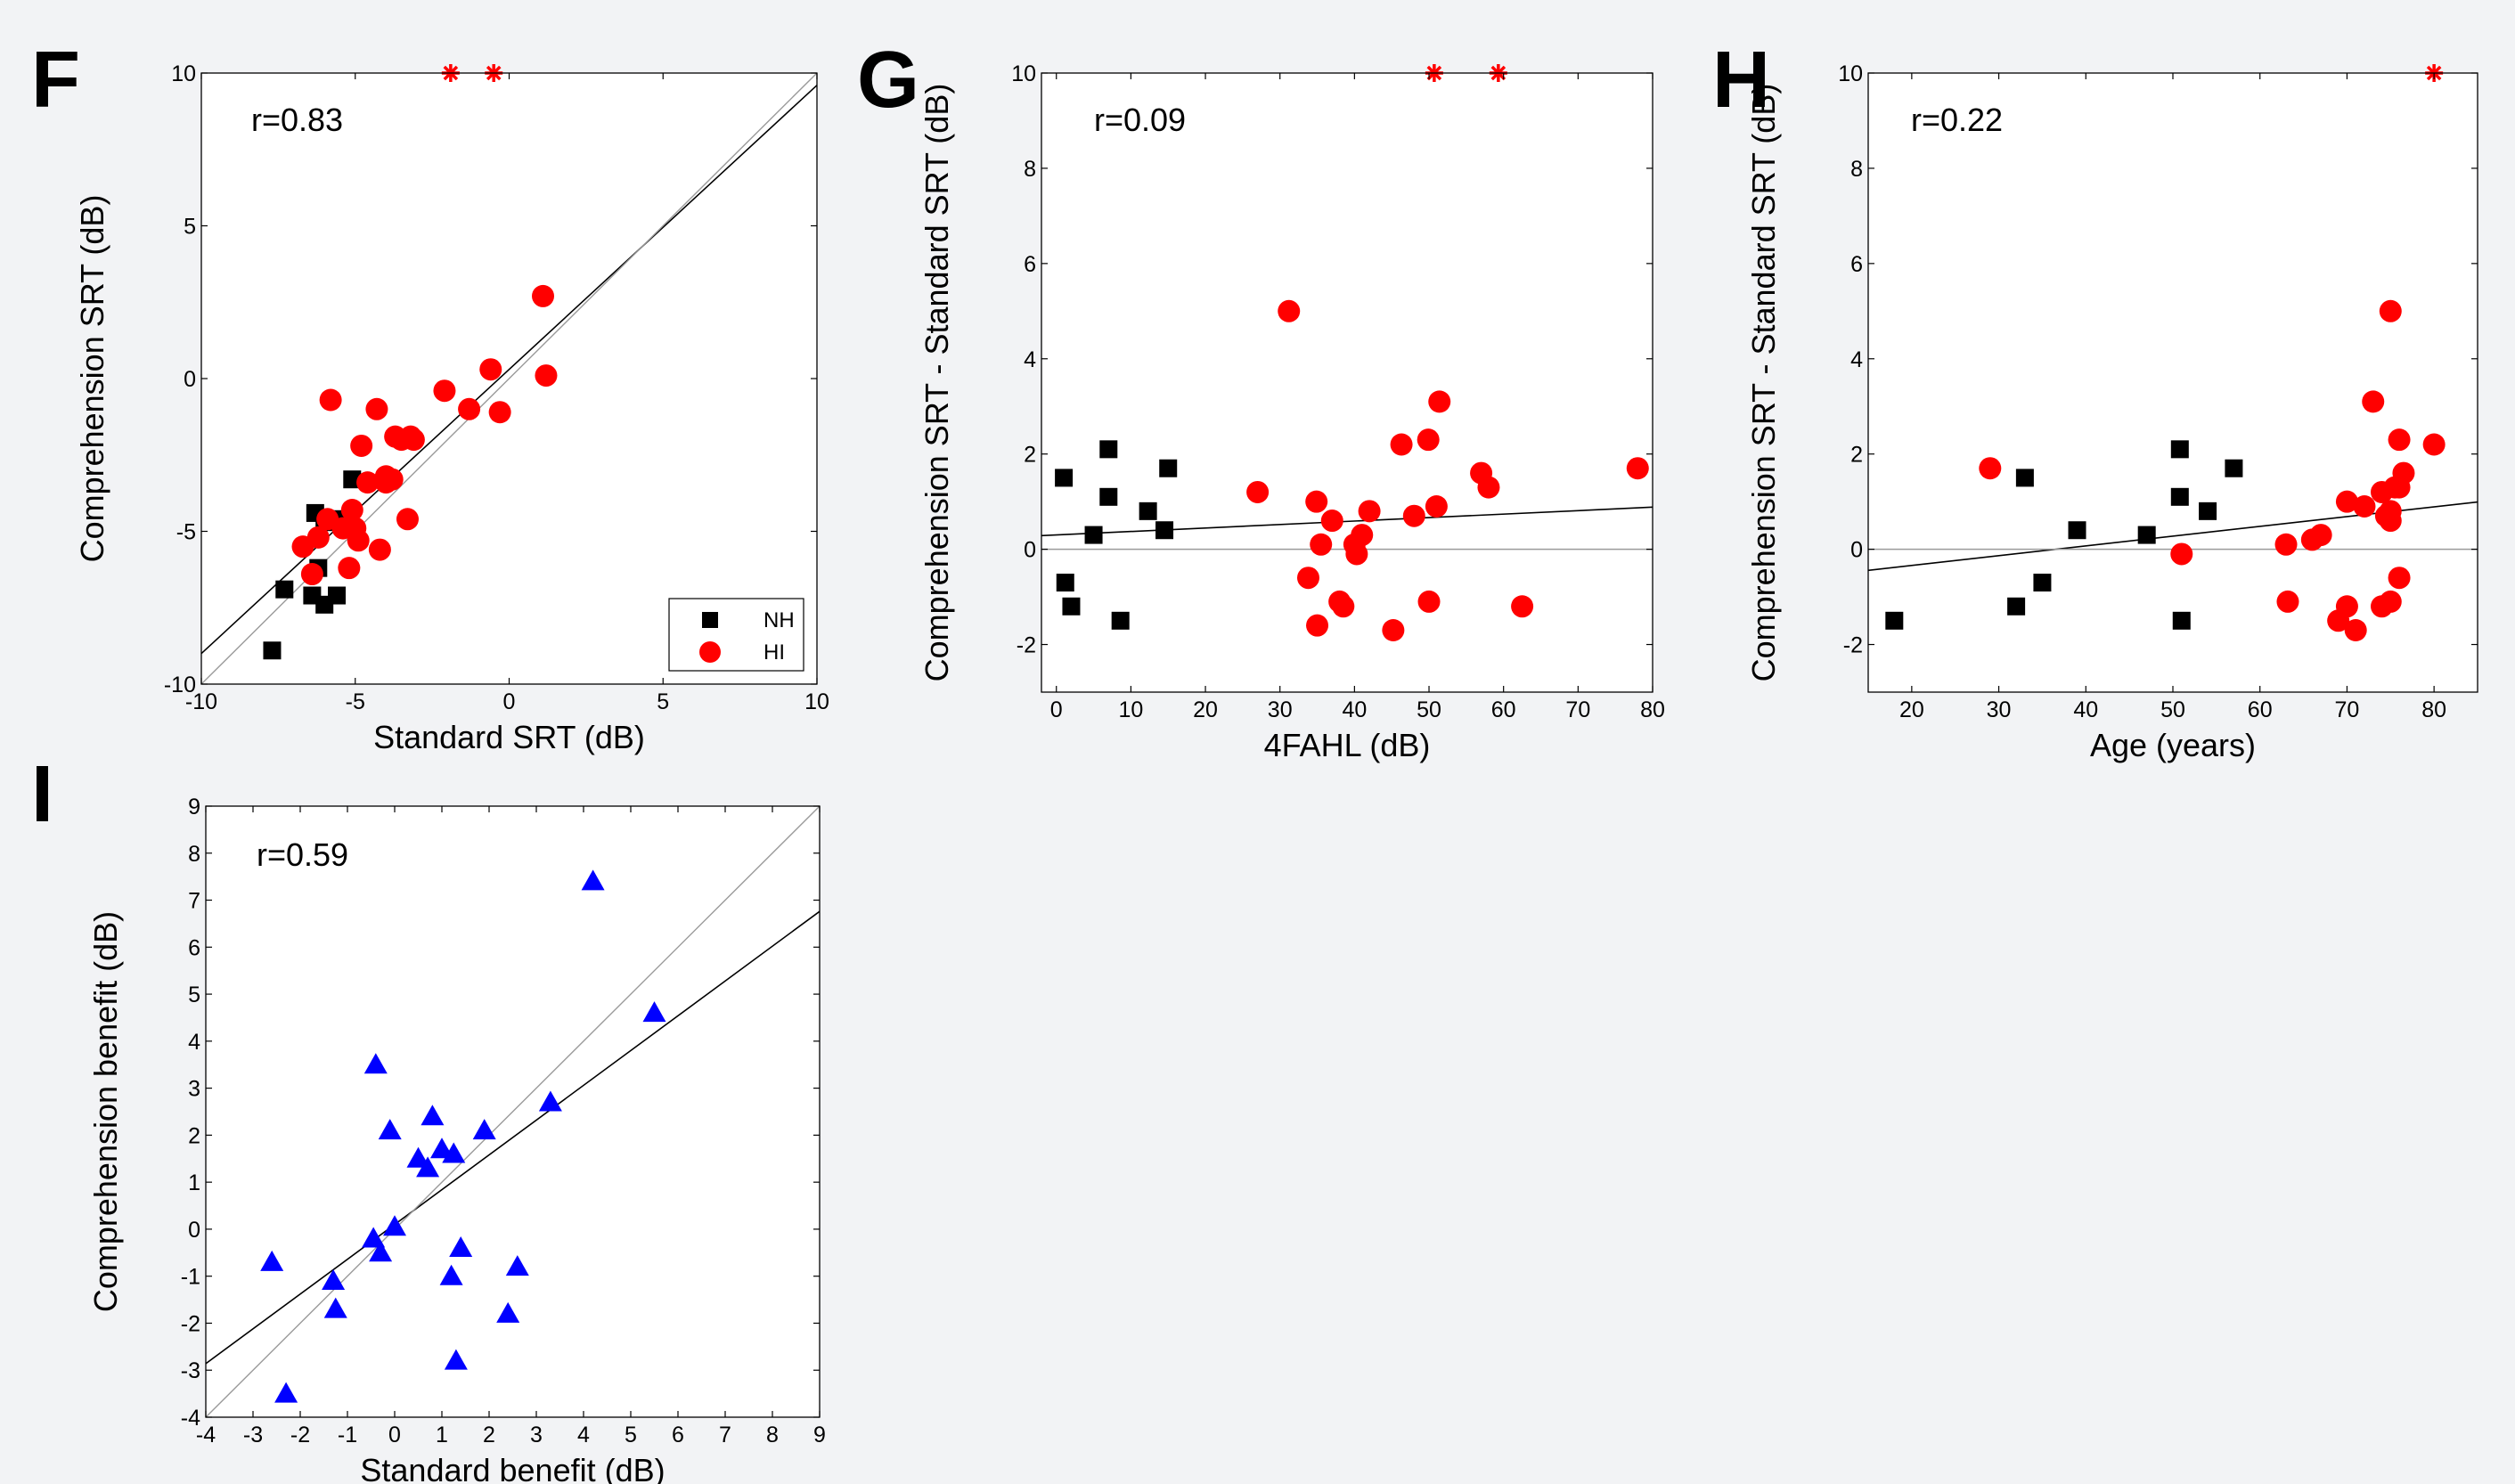 The image size is (2515, 1484). Describe the element at coordinates (347, 1435) in the screenshot. I see `x-tick-label: -1` at that location.